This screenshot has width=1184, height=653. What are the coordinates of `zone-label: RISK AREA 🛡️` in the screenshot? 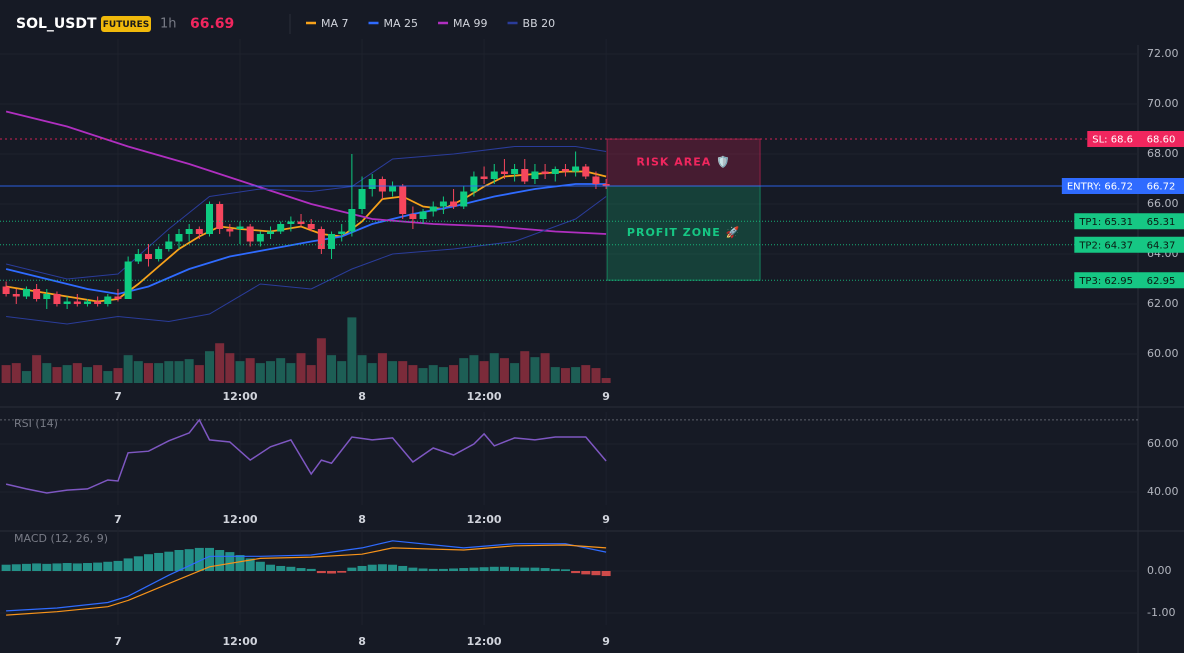 It's located at (683, 162).